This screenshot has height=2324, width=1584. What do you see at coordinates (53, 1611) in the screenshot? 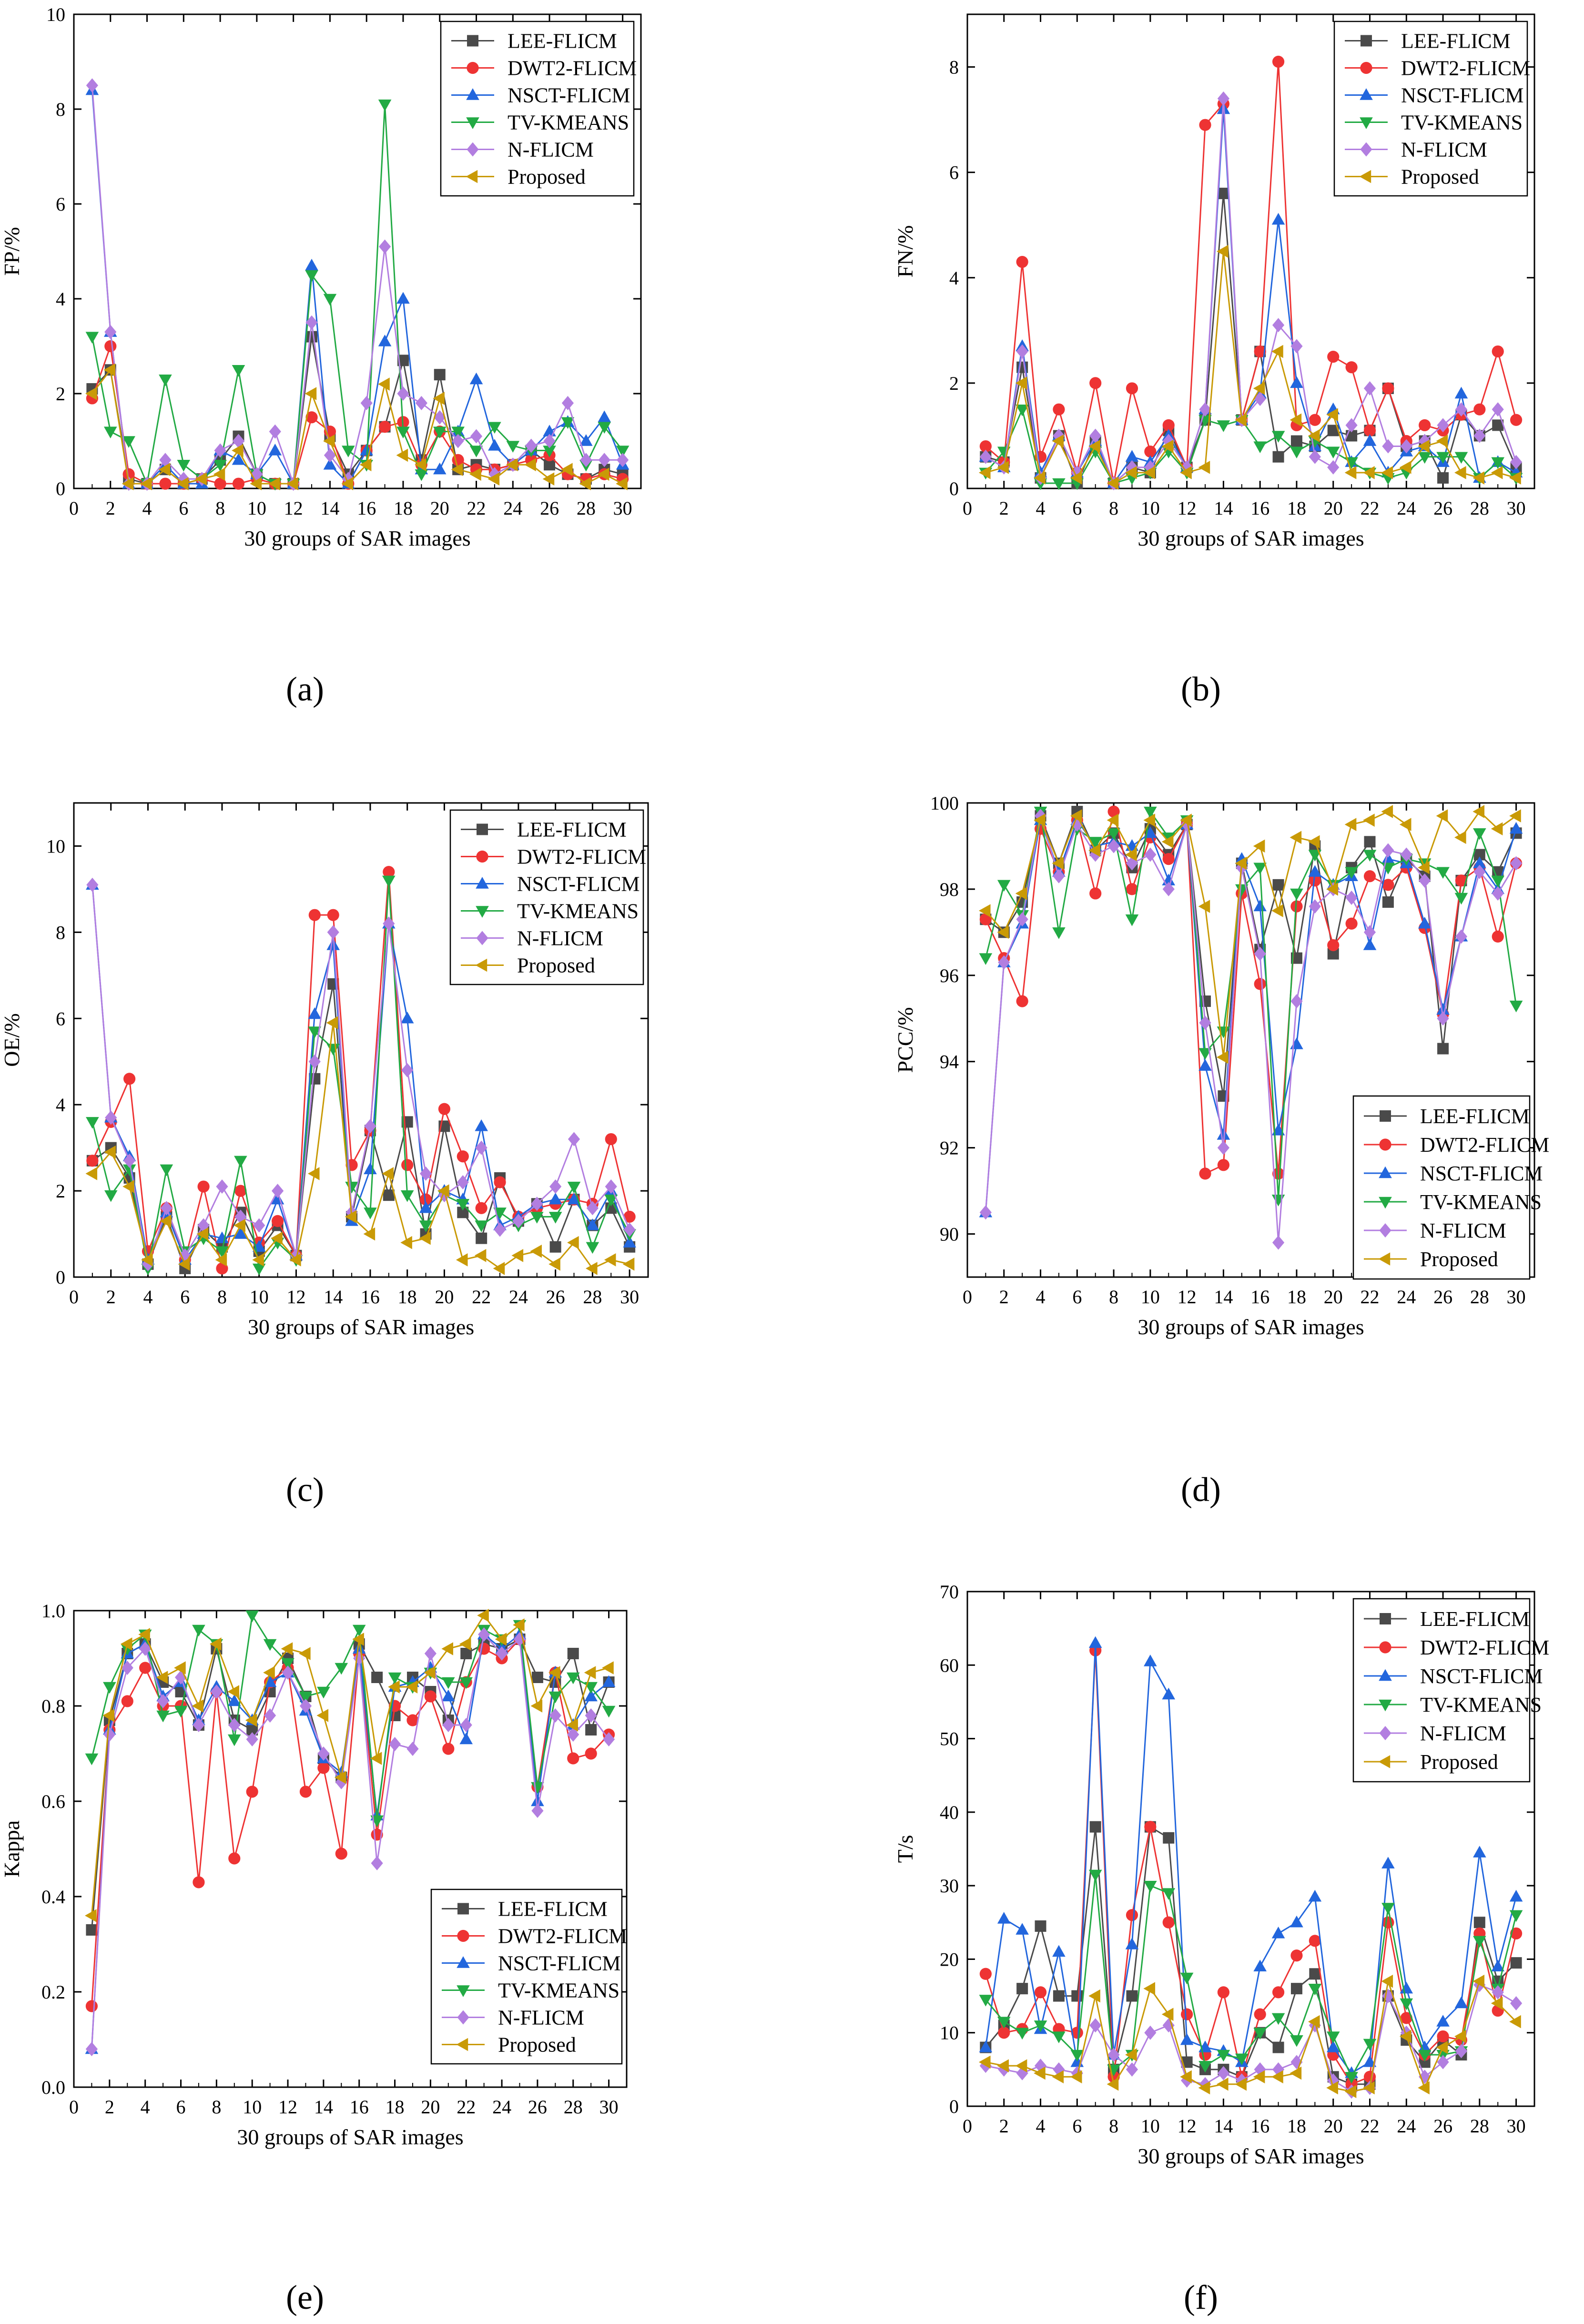
I see `y-tick-label: 1.0` at bounding box center [53, 1611].